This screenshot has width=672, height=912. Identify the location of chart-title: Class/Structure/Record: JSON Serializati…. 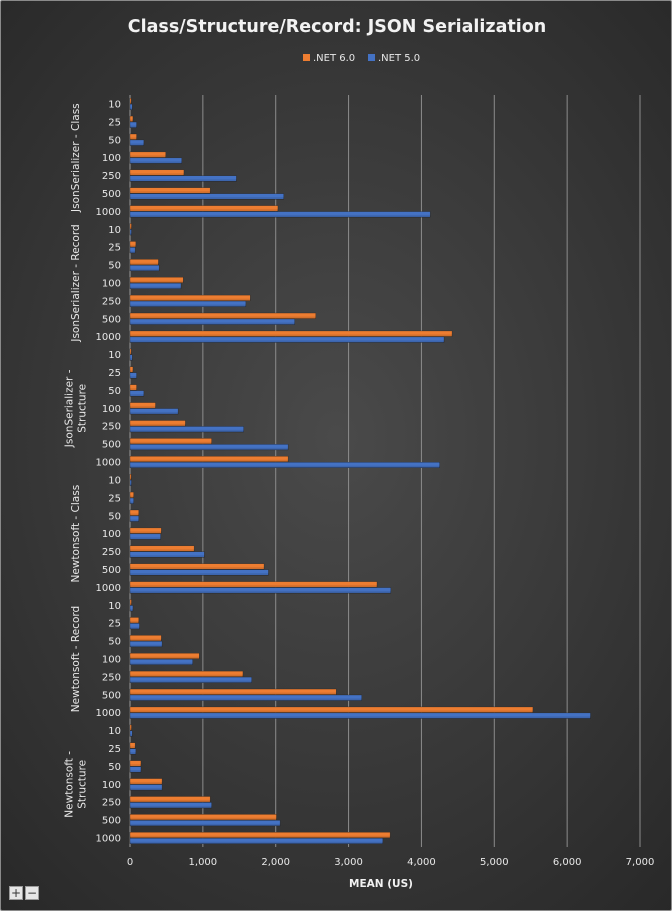
(337, 27).